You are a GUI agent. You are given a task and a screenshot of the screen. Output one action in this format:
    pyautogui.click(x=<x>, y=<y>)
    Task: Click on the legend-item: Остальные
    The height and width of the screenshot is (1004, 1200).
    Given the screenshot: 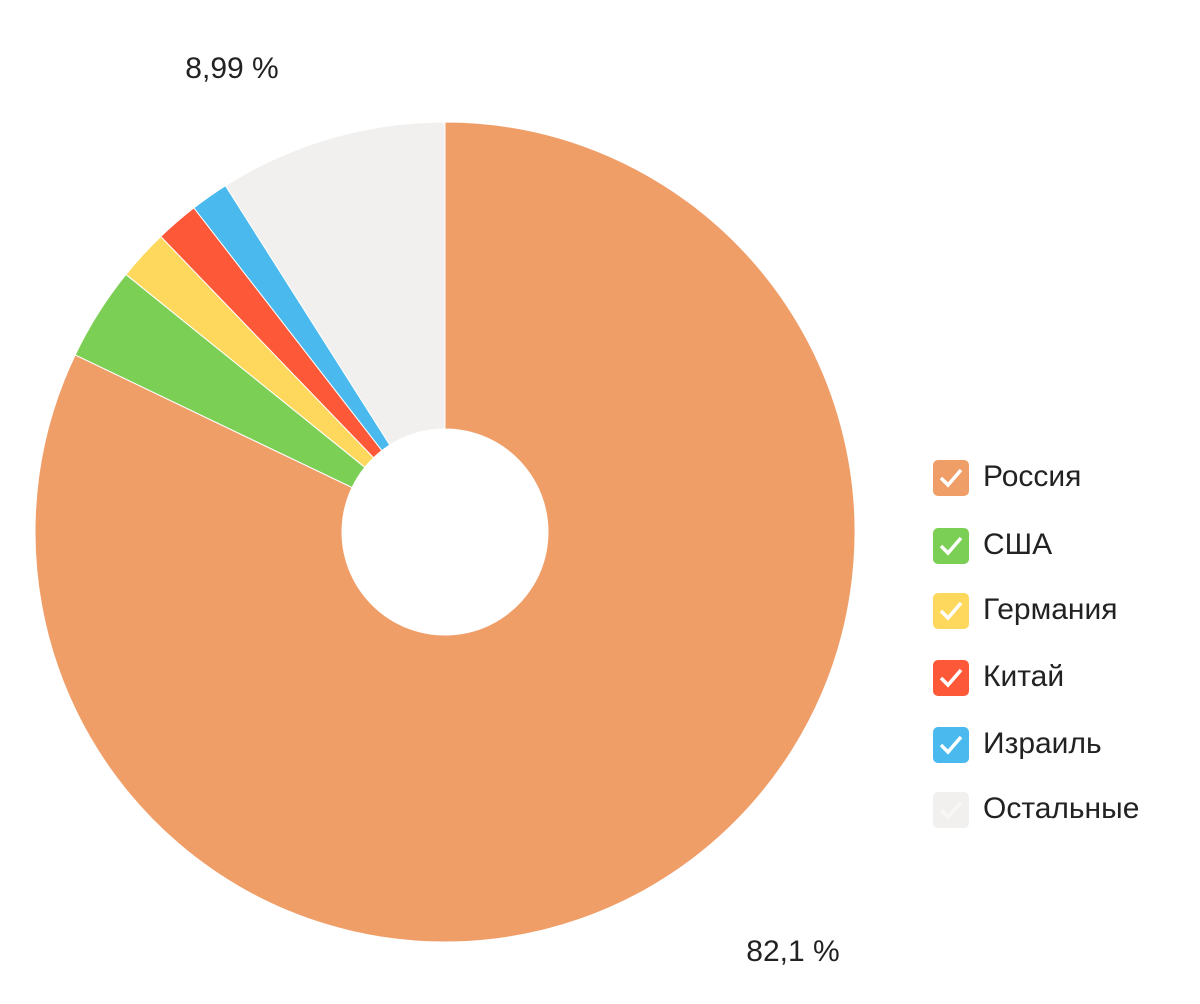 What is the action you would take?
    pyautogui.click(x=1036, y=810)
    